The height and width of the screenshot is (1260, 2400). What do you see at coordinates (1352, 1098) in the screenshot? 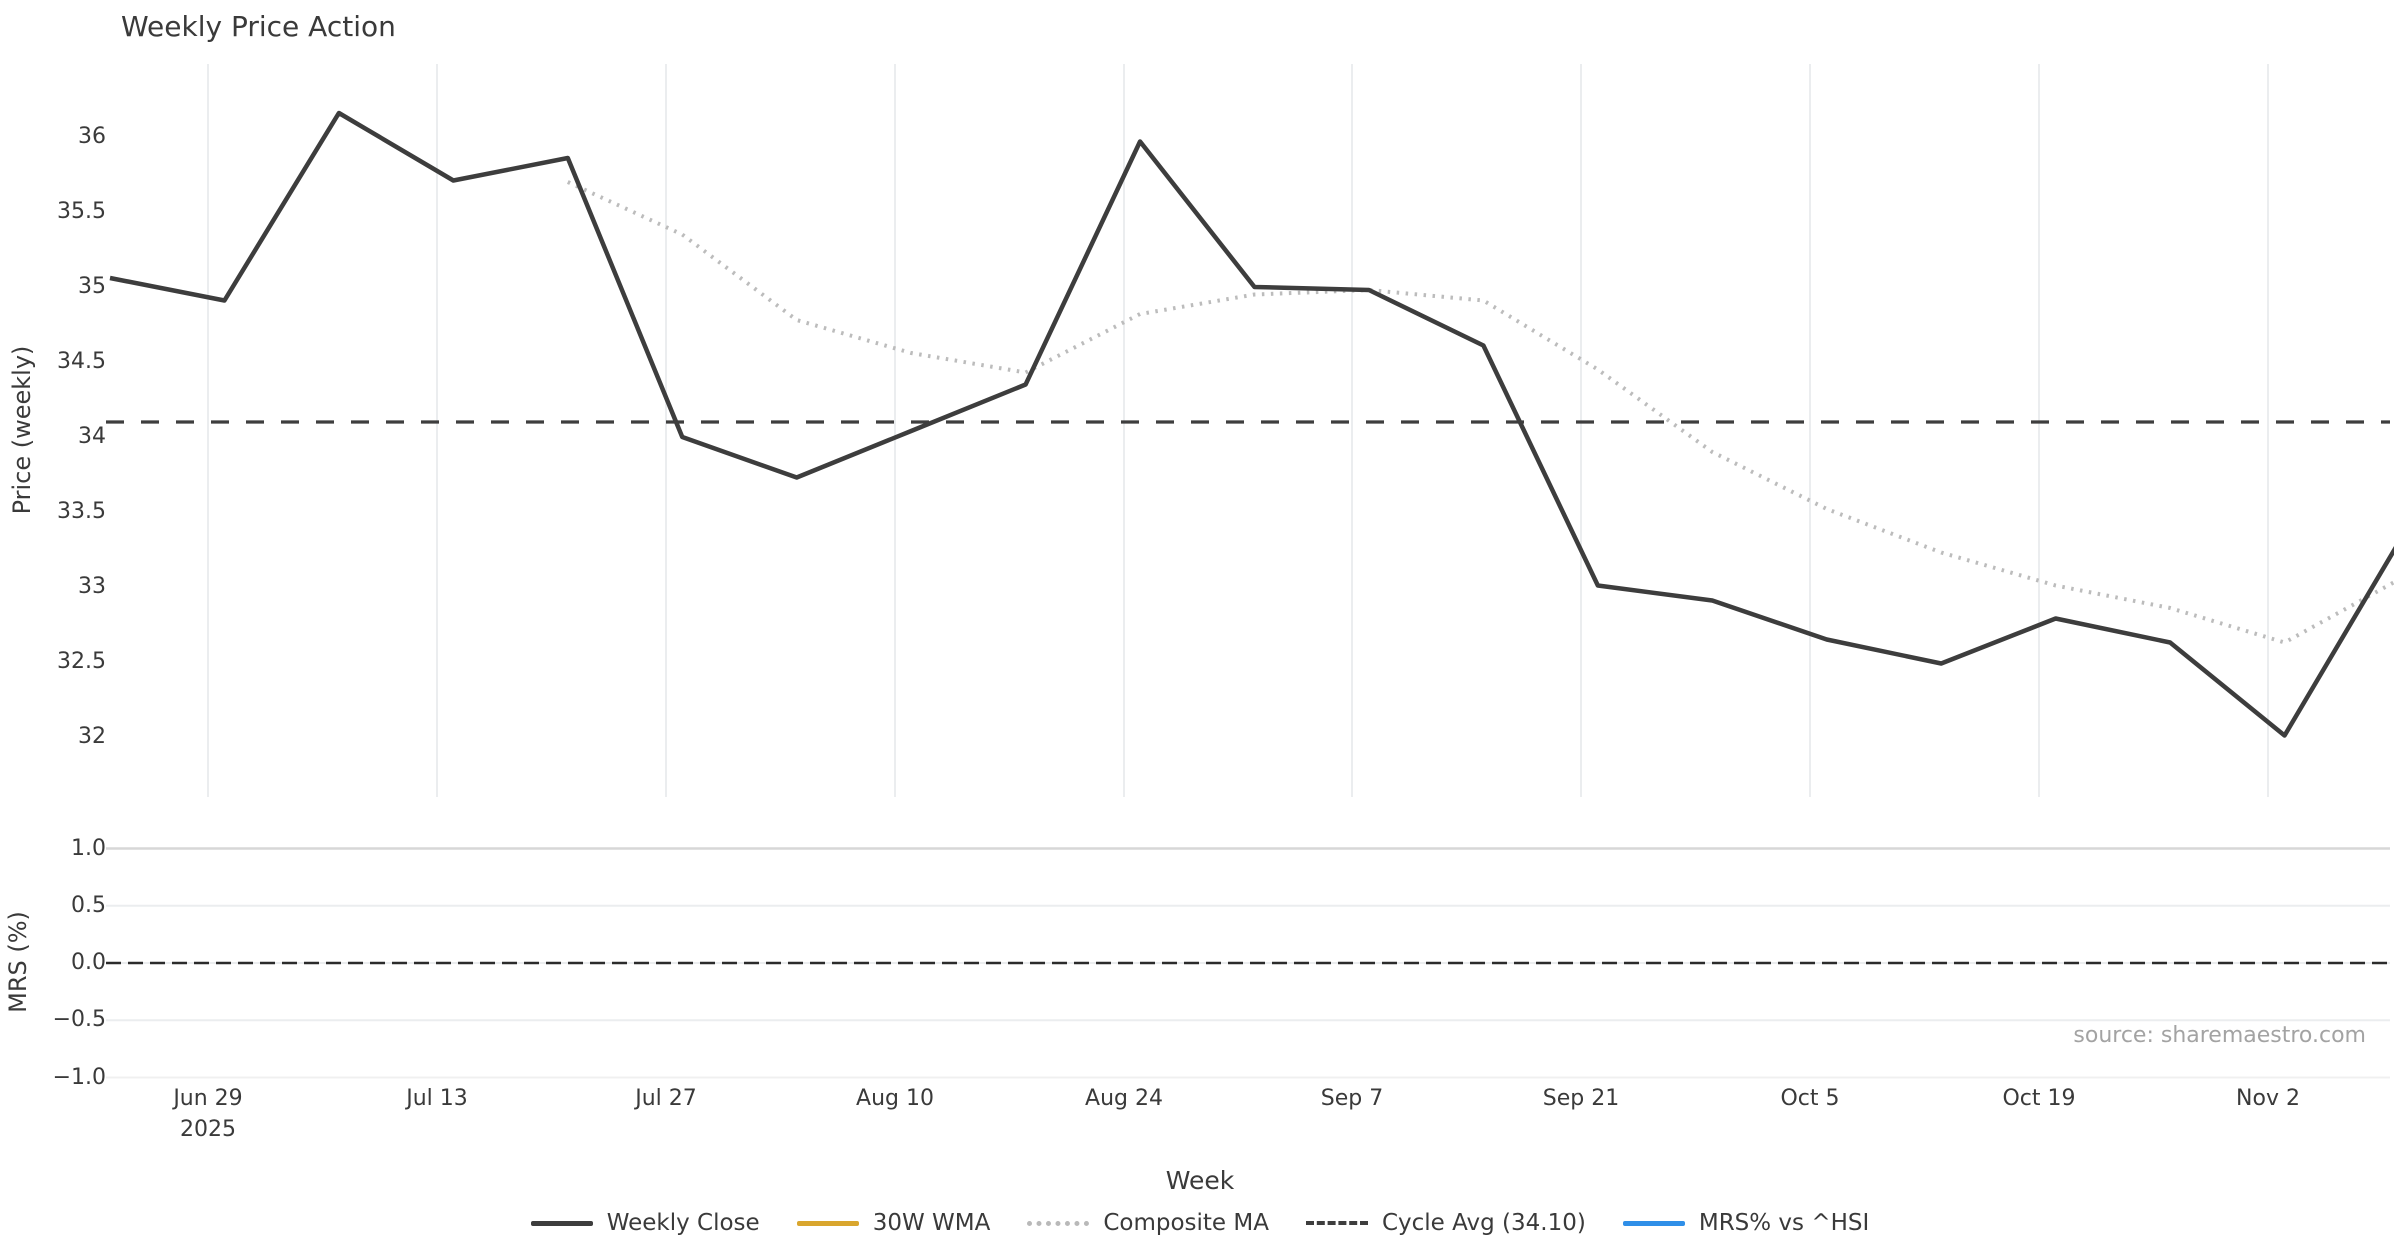
I see `x-tick-label: Sep 7` at bounding box center [1352, 1098].